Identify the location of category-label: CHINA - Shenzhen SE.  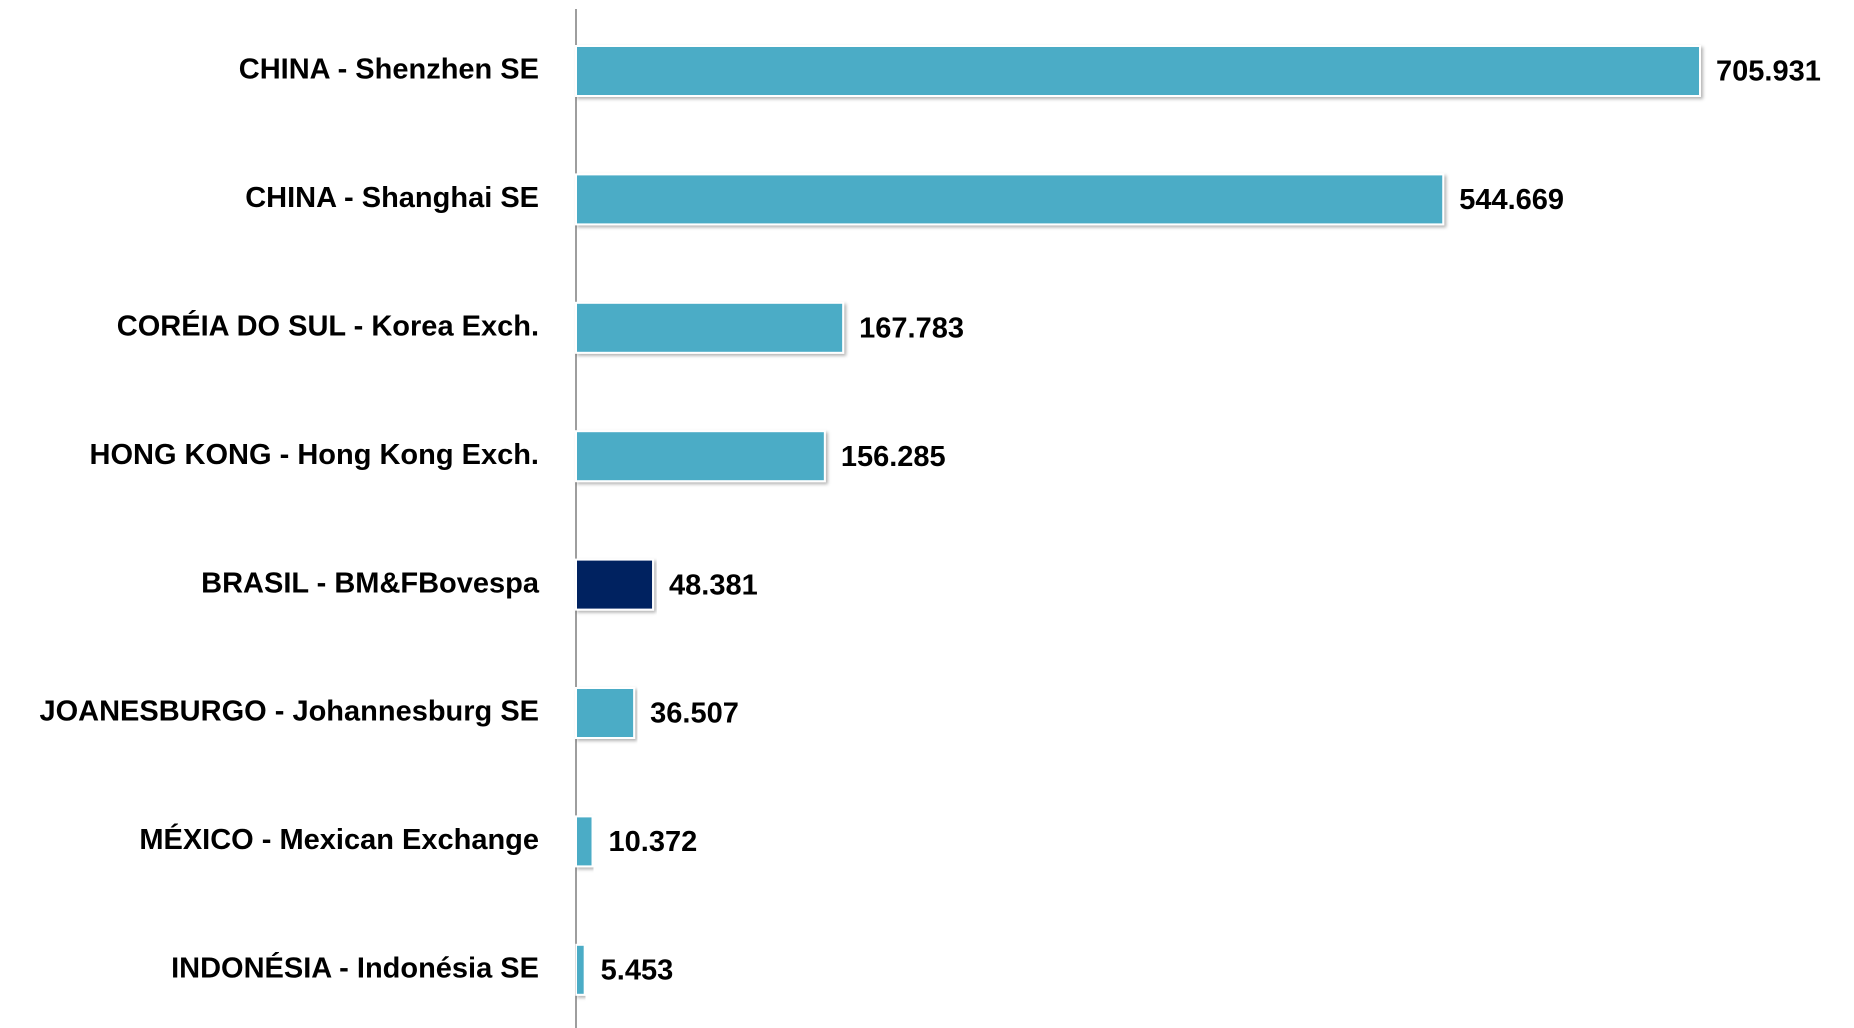
(389, 70).